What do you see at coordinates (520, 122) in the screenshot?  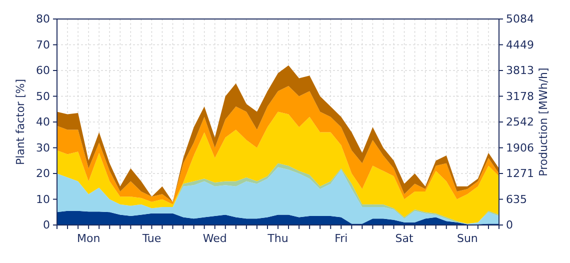 I see `y2-tick-label: 2542` at bounding box center [520, 122].